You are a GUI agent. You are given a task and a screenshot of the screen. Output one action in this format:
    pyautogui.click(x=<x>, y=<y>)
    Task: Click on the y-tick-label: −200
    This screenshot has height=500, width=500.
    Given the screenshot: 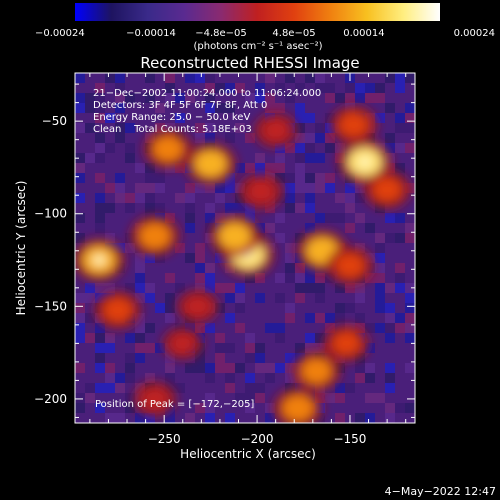 What is the action you would take?
    pyautogui.click(x=50, y=399)
    